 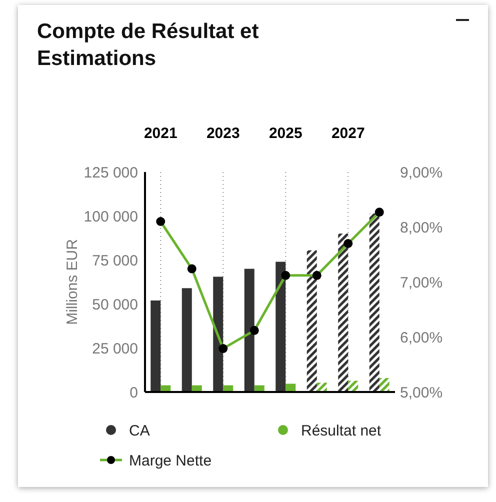 I want to click on legend-label: Résultat net, so click(x=341, y=431).